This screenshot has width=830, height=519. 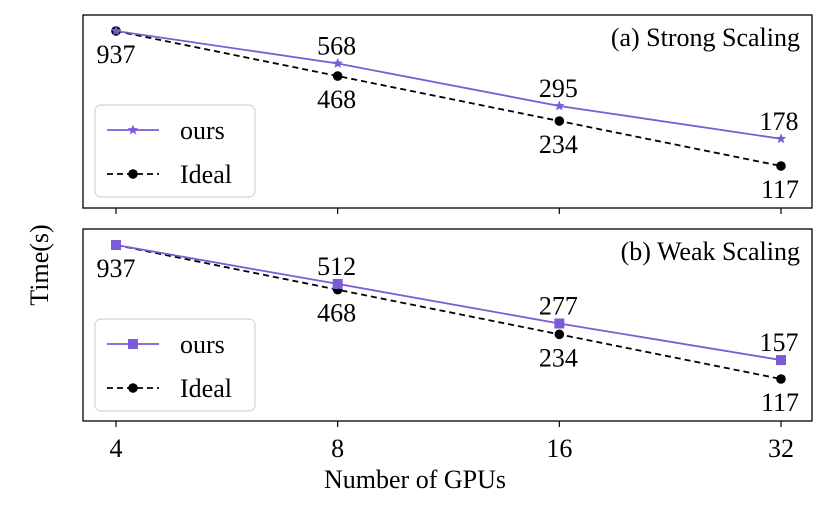 I want to click on data-label-ours: 512, so click(x=336, y=266).